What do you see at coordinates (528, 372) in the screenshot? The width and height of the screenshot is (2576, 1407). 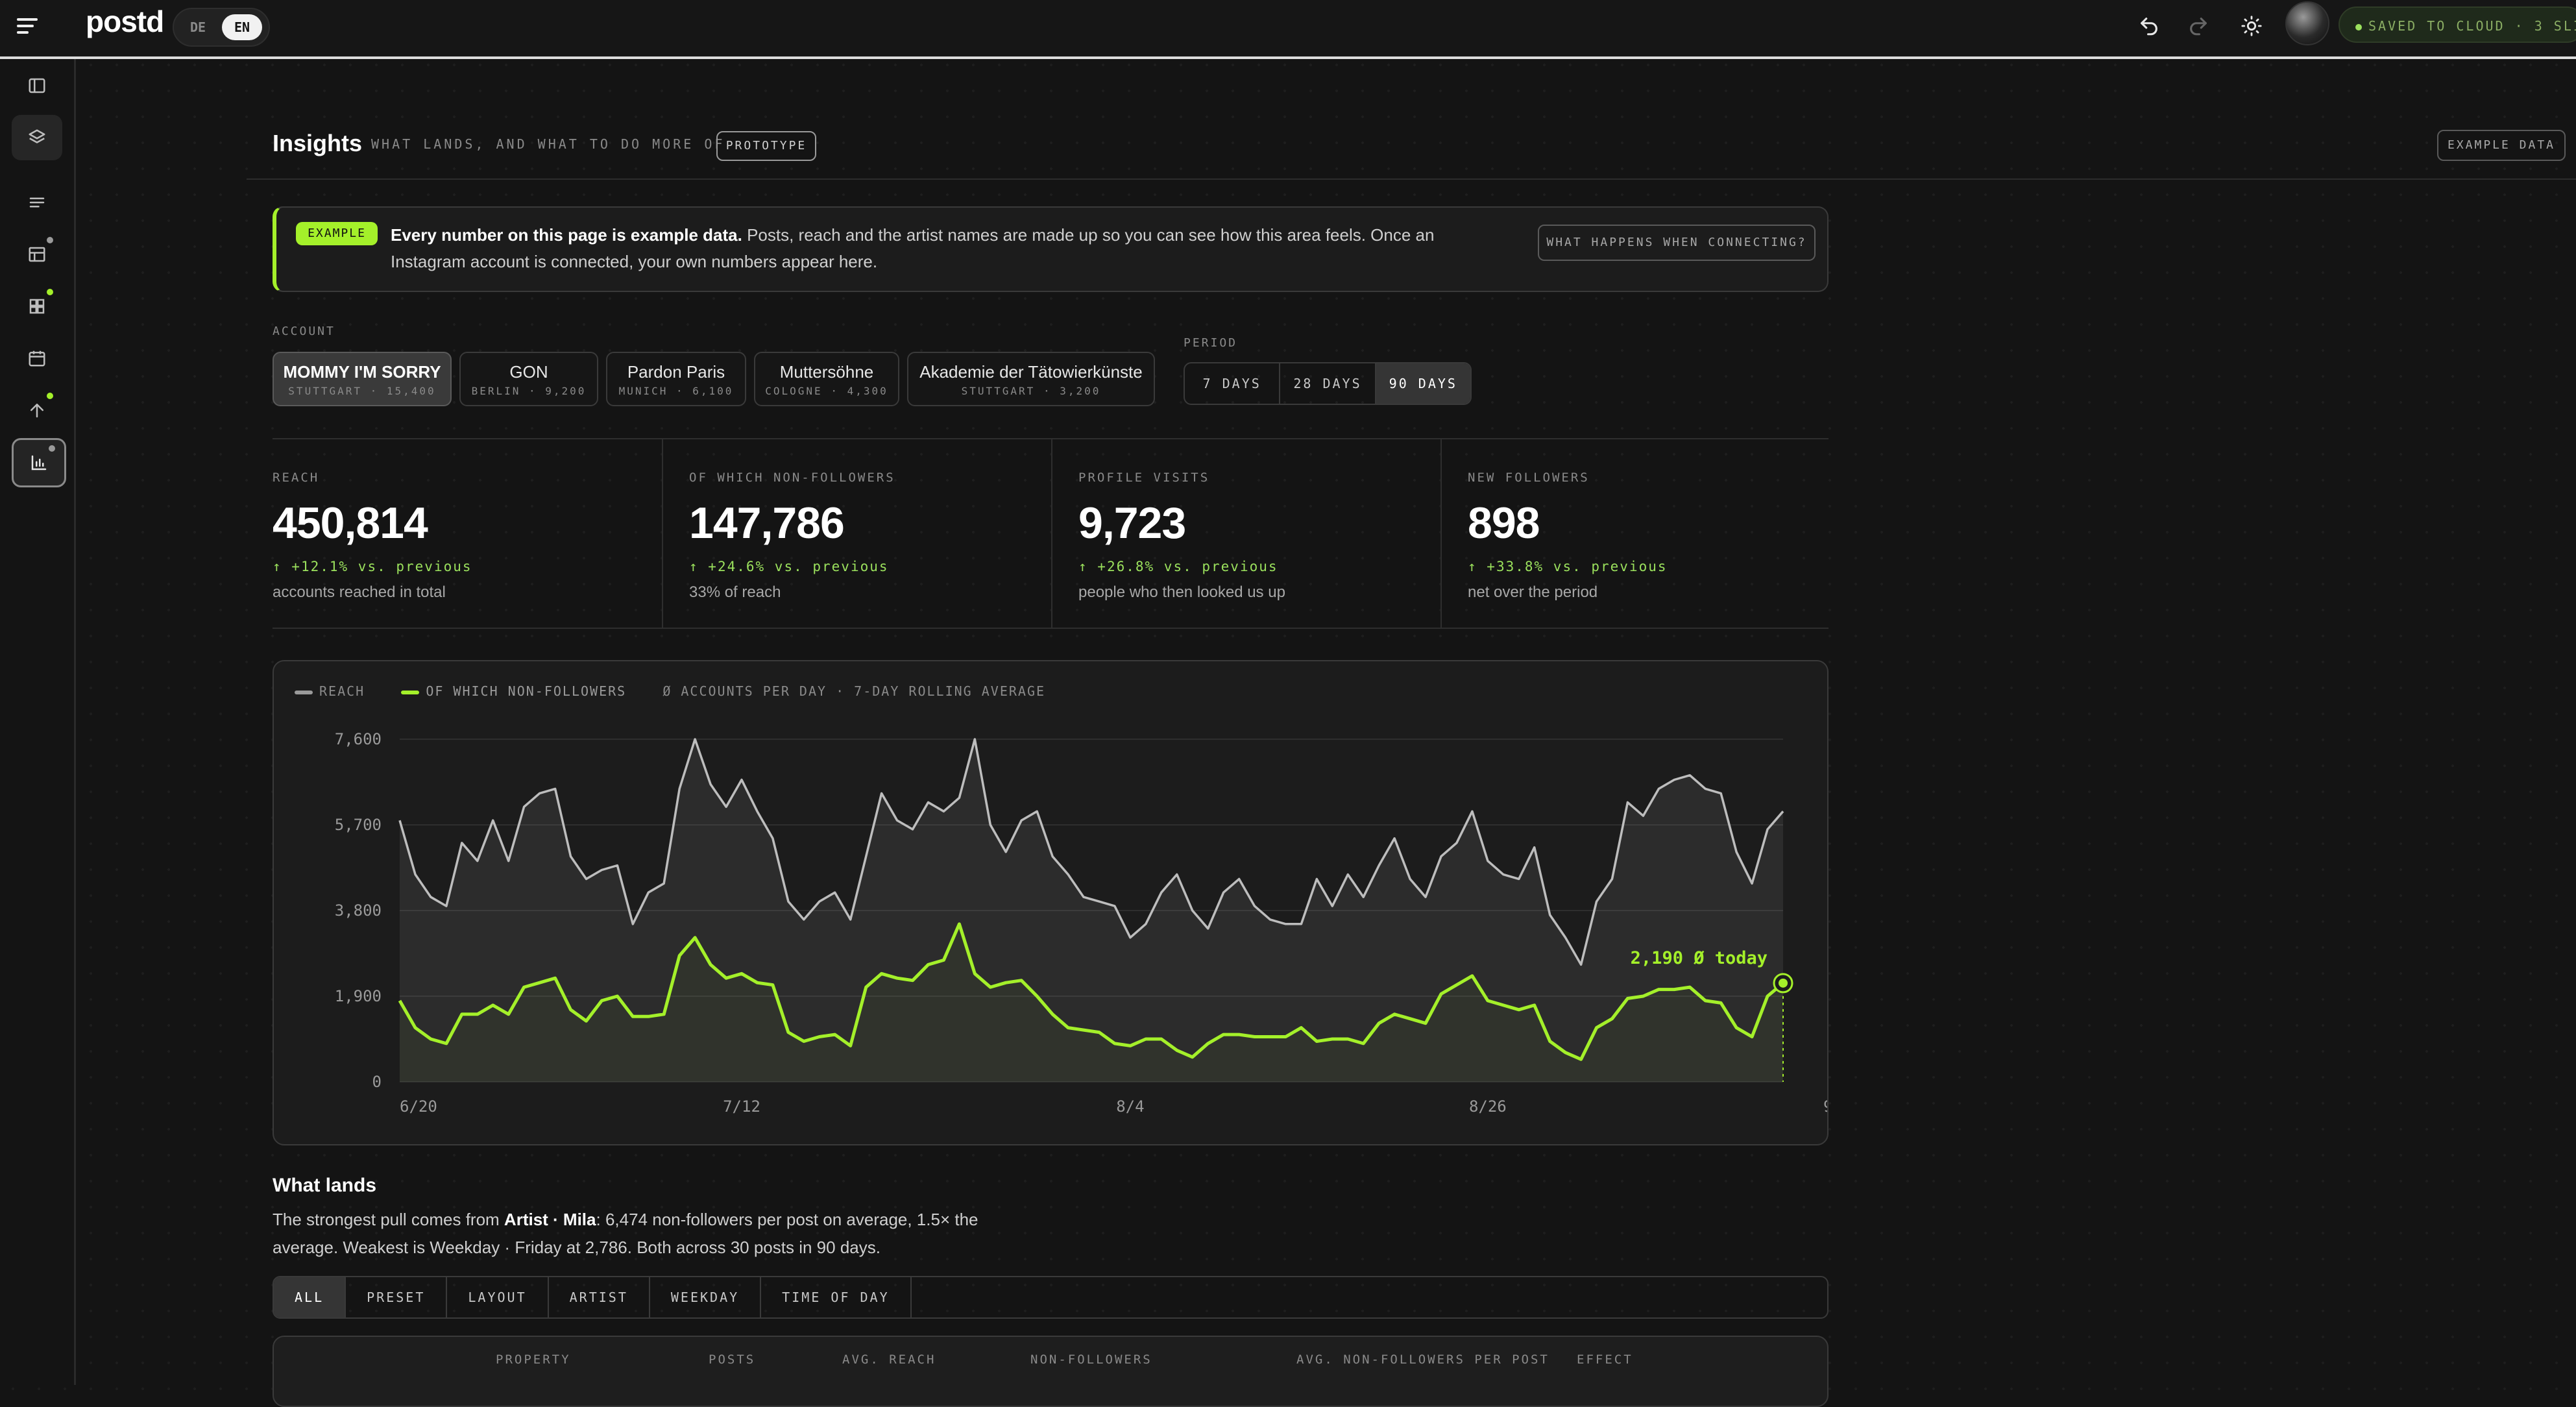 I see `account-name: GON` at bounding box center [528, 372].